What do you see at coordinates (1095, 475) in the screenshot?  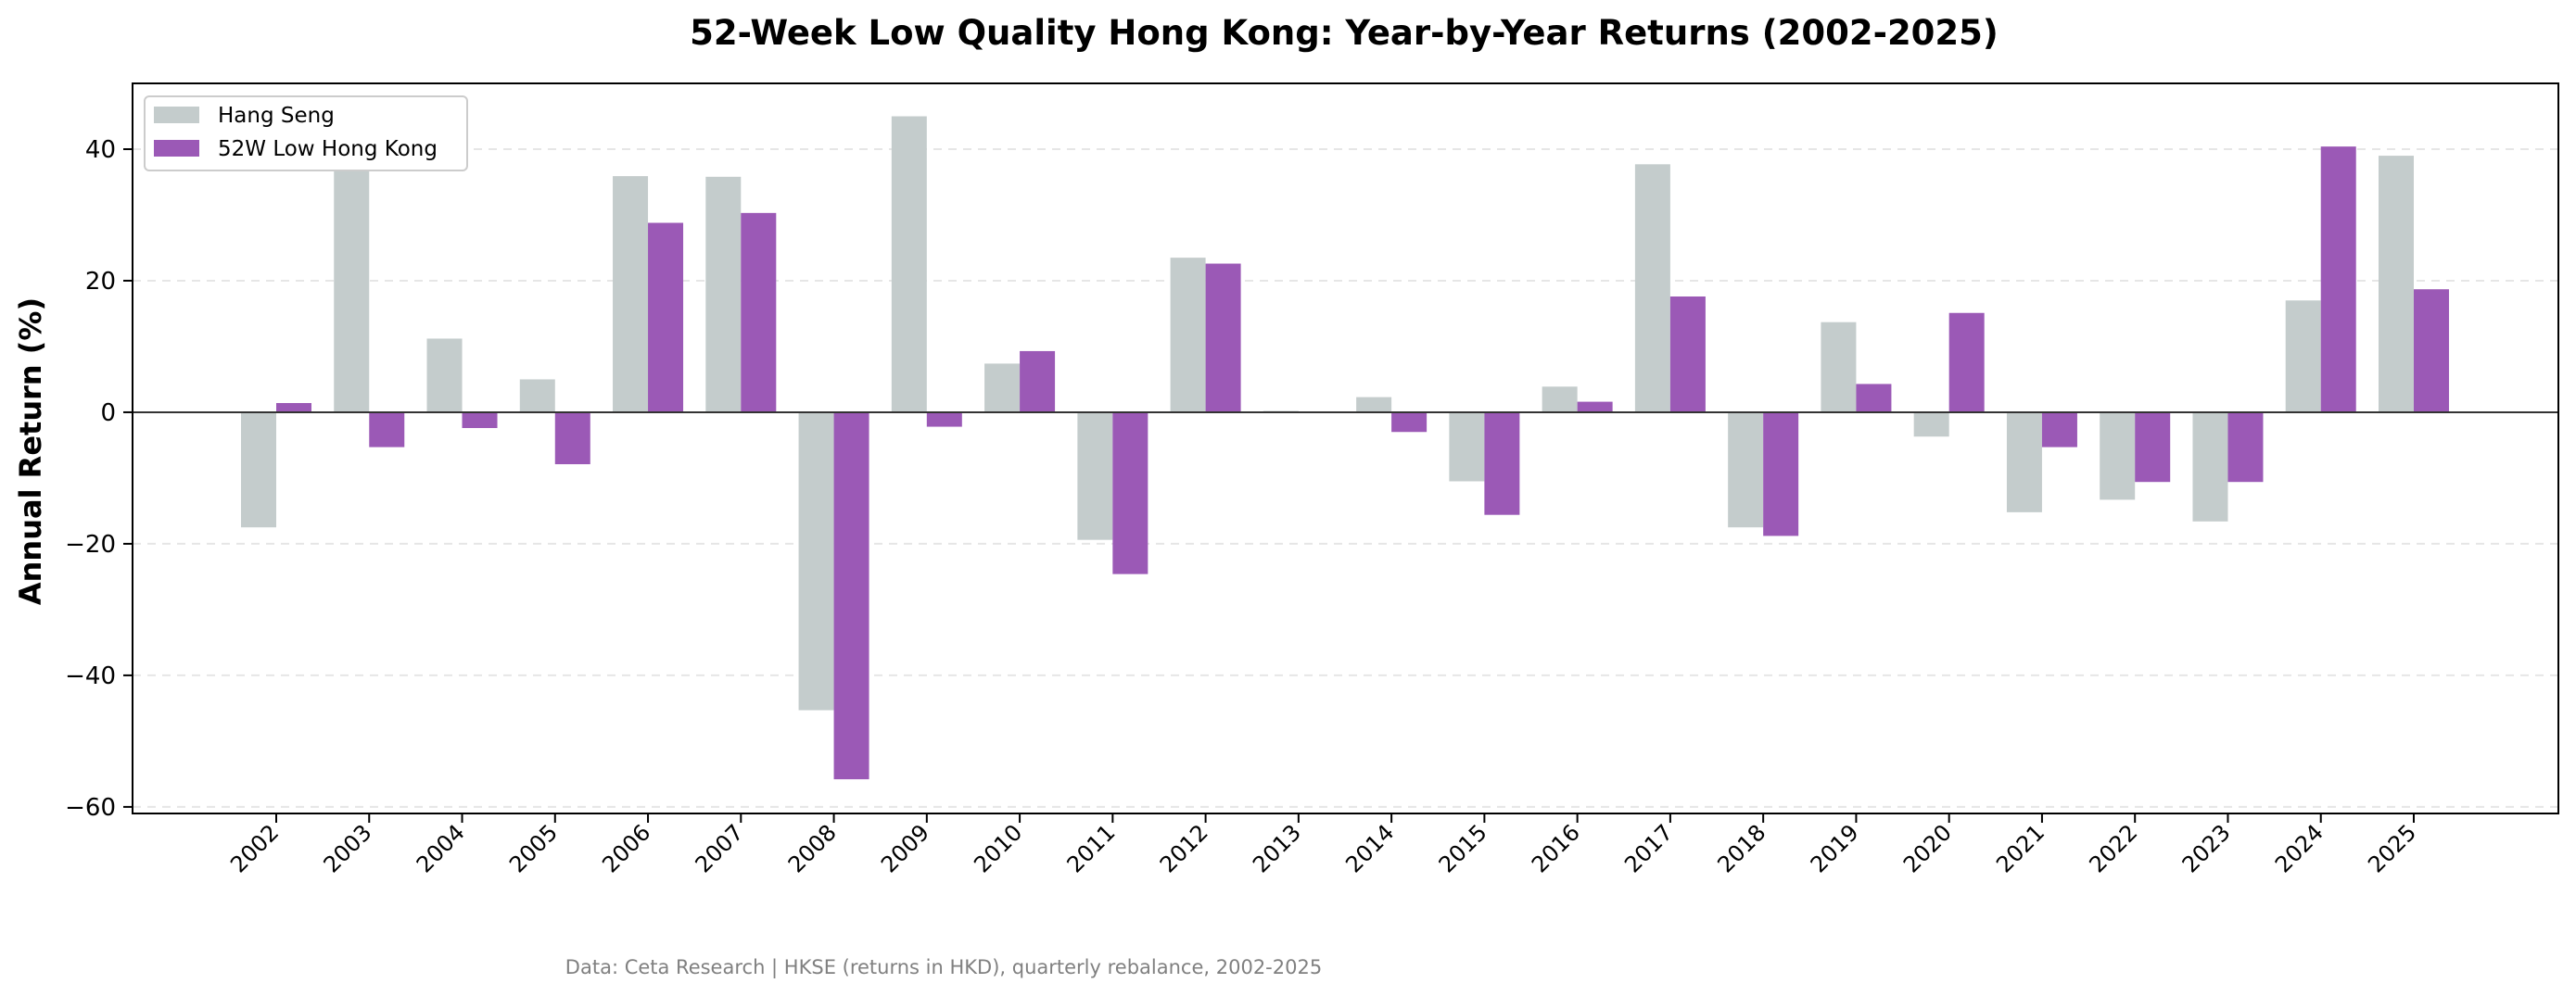 I see `hang-seng-bar-2011` at bounding box center [1095, 475].